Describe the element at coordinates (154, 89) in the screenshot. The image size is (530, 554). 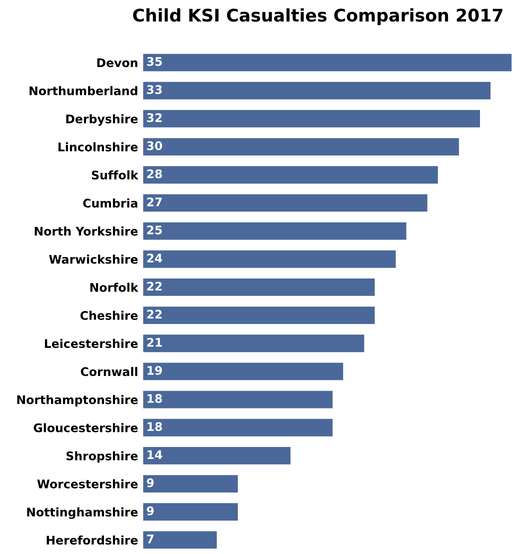
I see `data-label: 33` at that location.